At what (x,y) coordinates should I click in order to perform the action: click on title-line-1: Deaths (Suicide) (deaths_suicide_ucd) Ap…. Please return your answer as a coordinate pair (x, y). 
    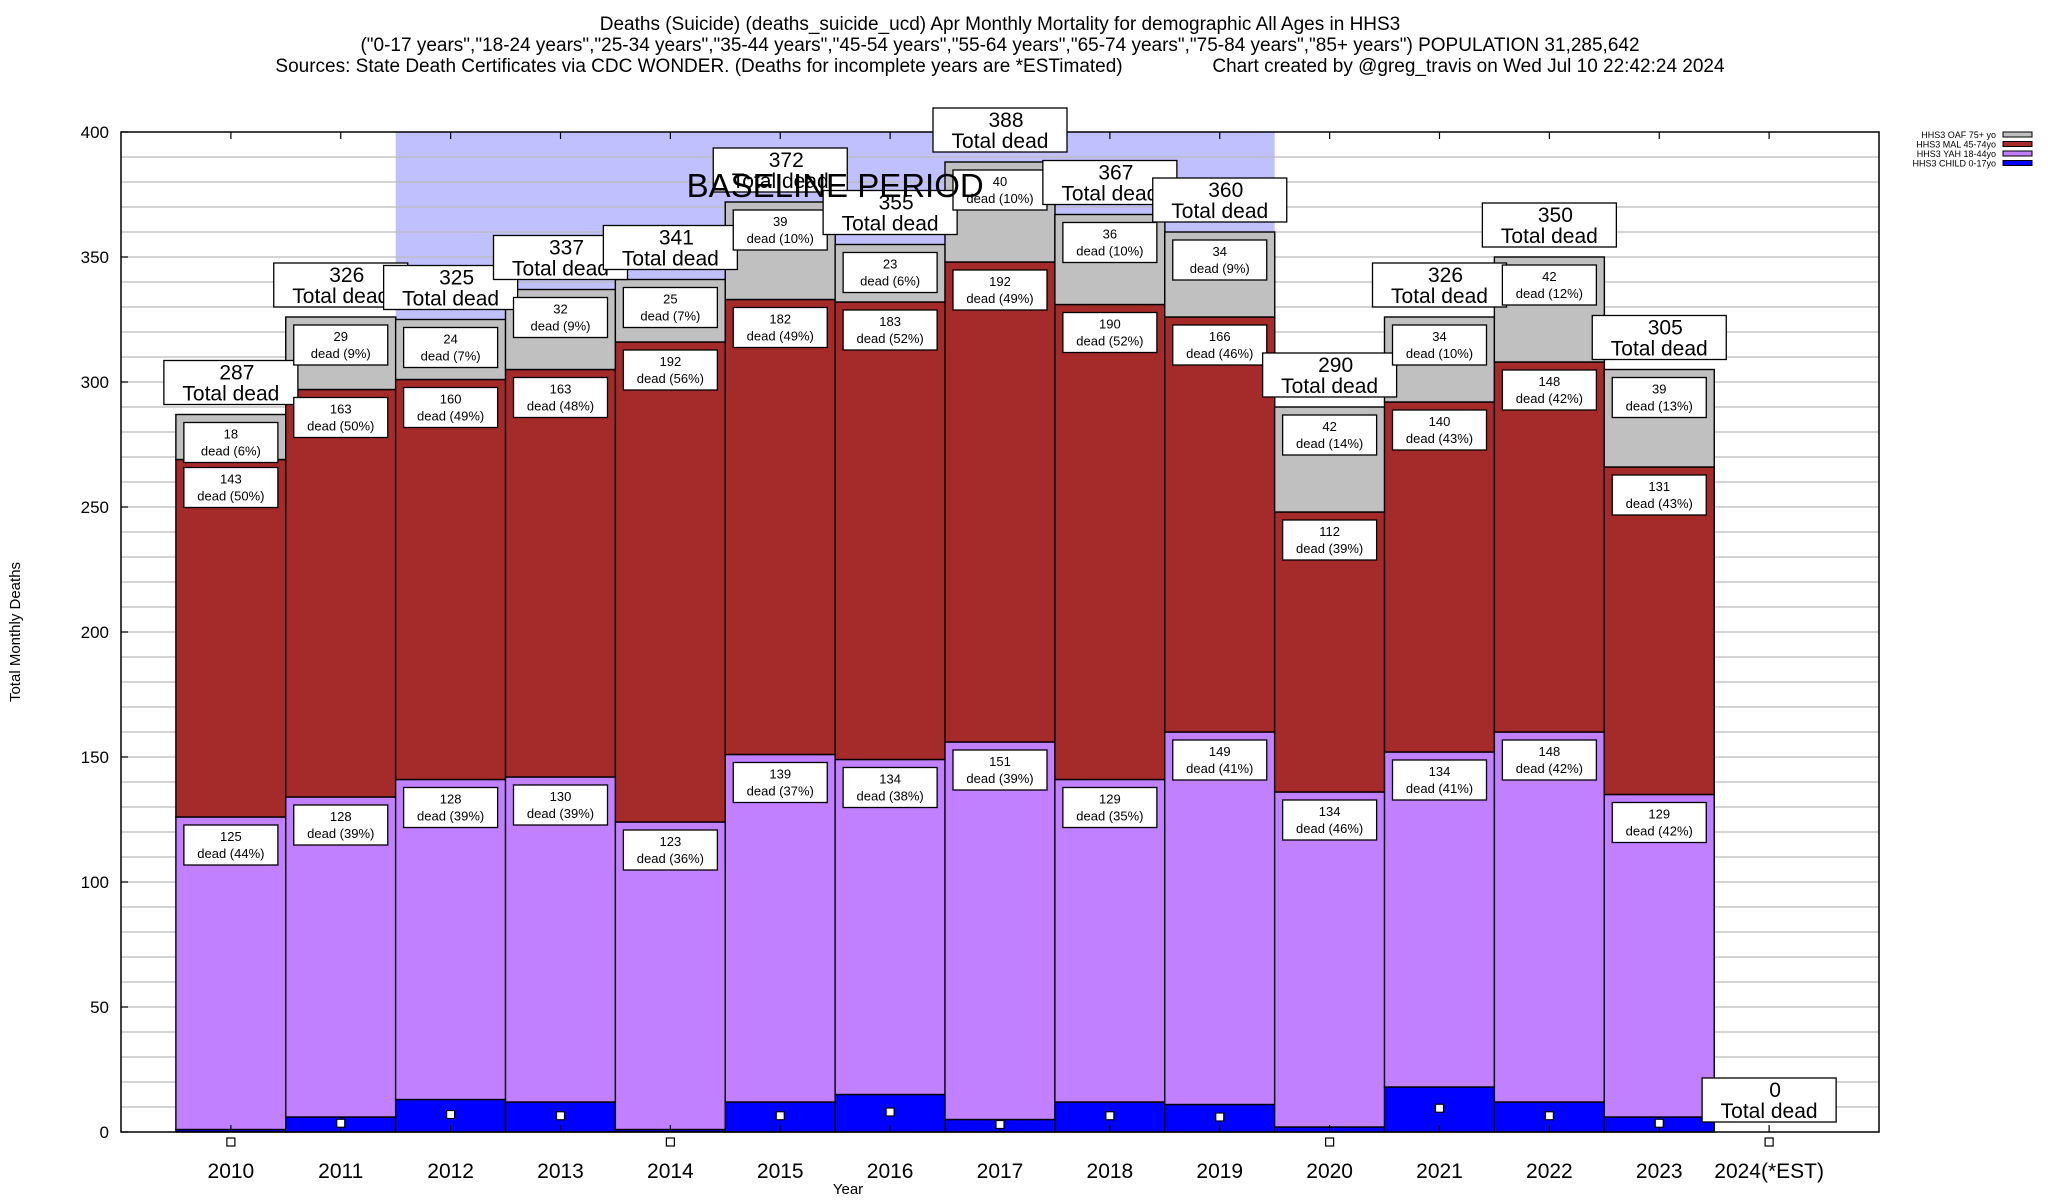
    Looking at the image, I should click on (1000, 24).